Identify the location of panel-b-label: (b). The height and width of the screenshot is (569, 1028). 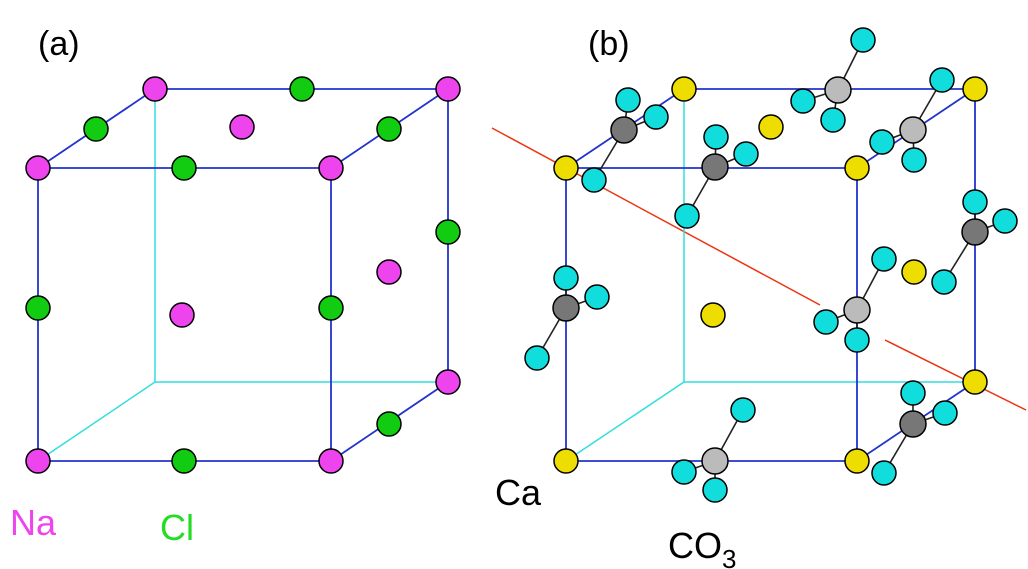
(609, 44).